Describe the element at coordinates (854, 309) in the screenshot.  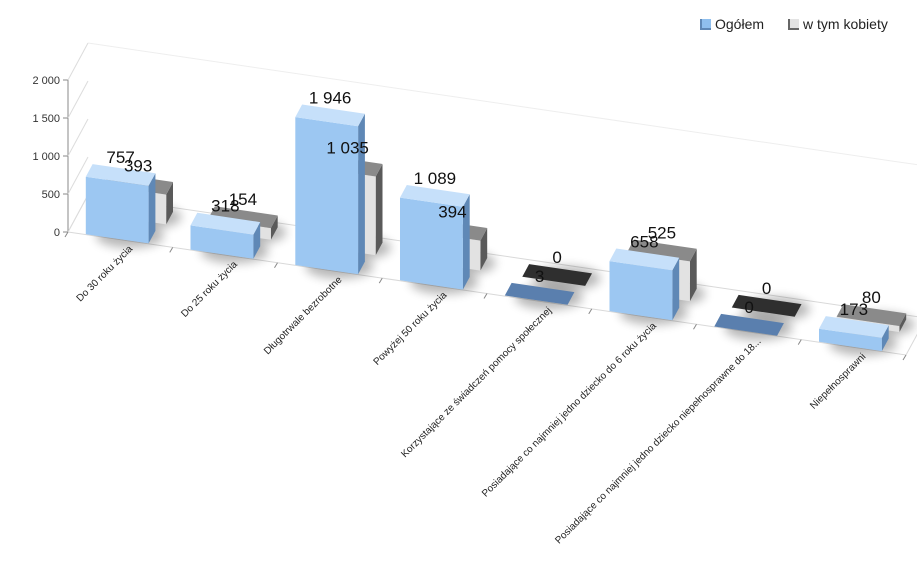
I see `value-label-ogolem: 173` at that location.